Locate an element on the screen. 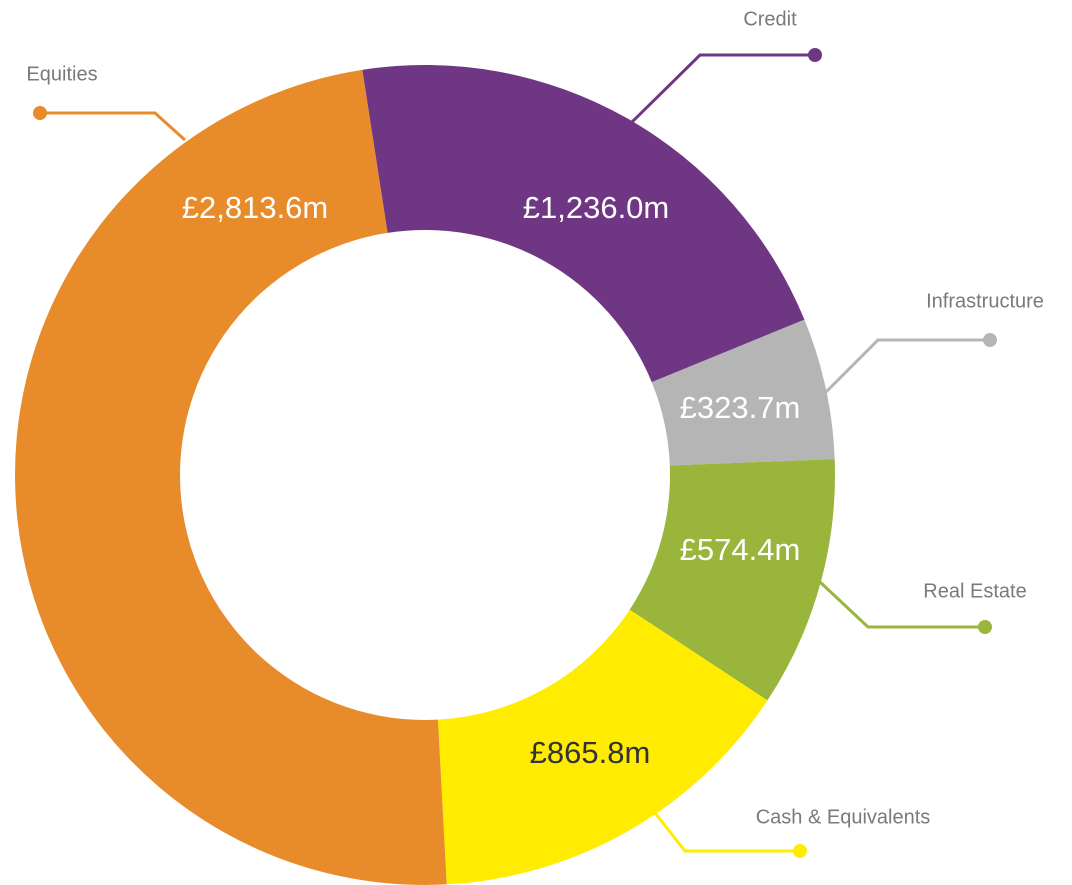 This screenshot has height=885, width=1072. value-label: £574.4m is located at coordinates (740, 549).